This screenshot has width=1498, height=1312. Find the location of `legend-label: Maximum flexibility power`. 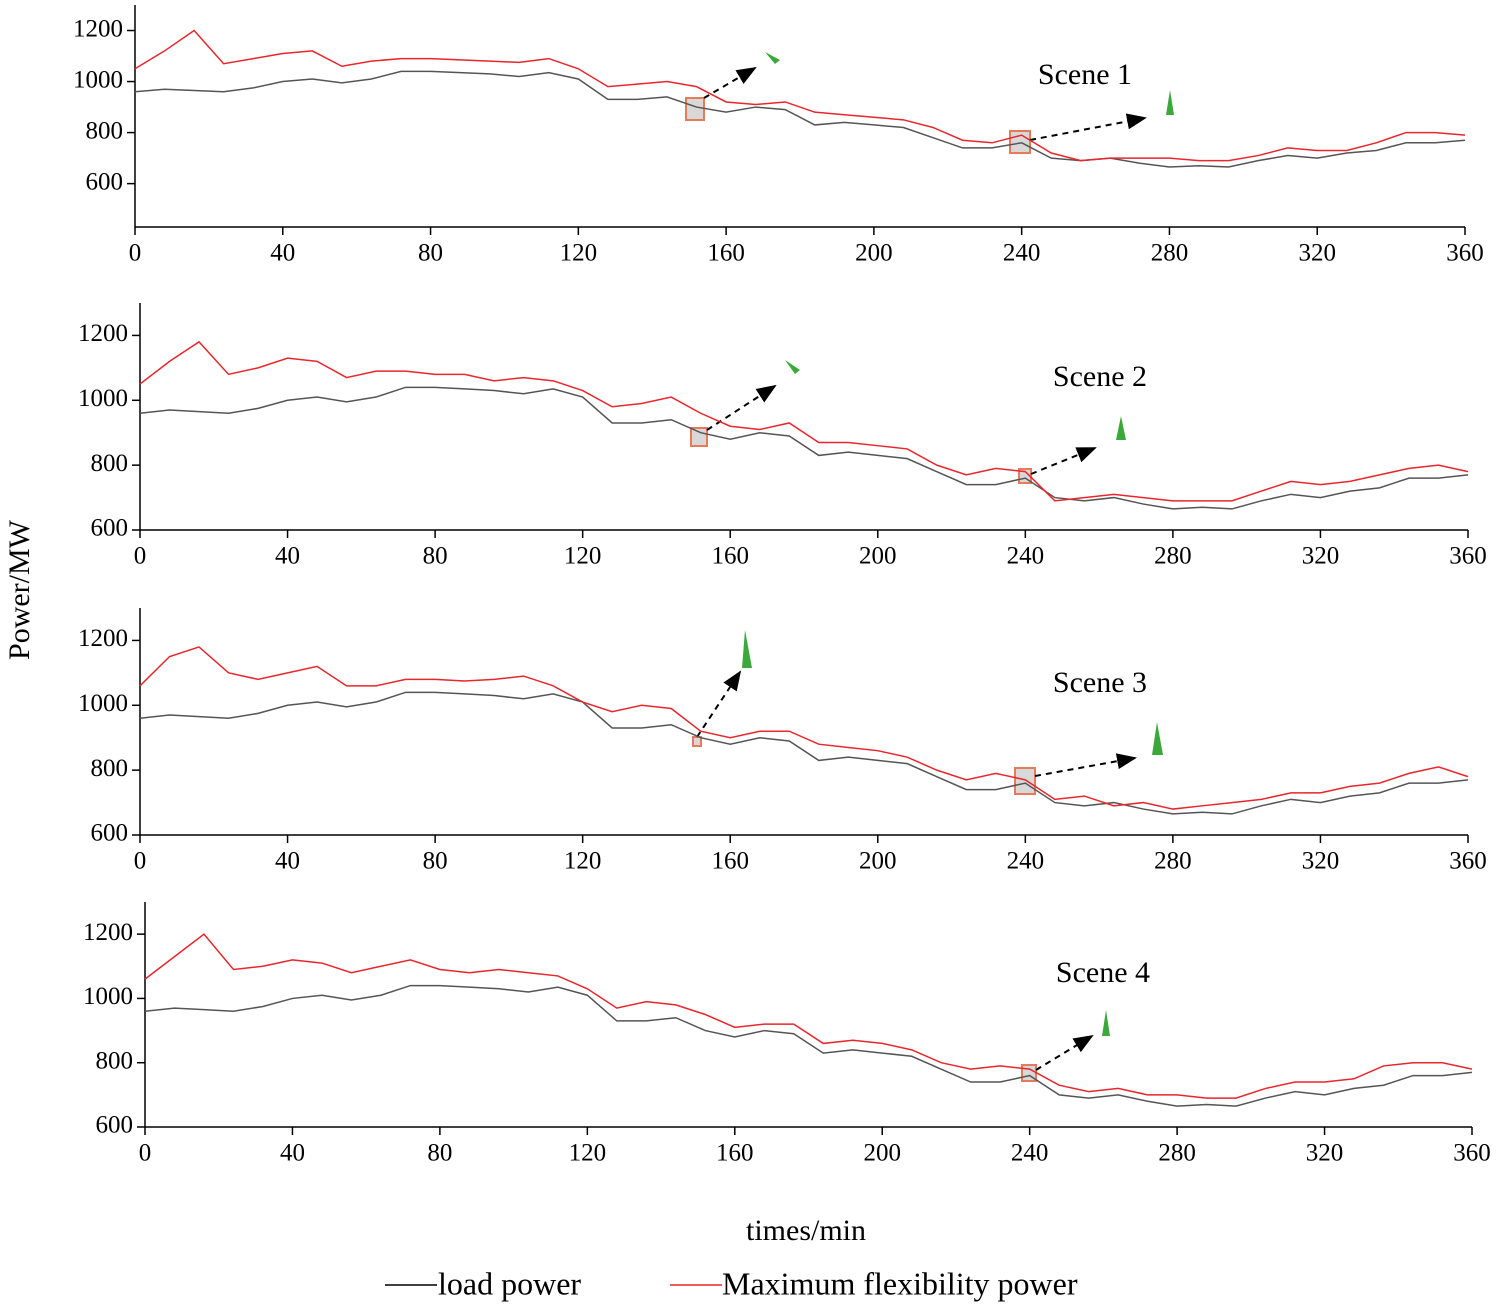

legend-label: Maximum flexibility power is located at coordinates (900, 1283).